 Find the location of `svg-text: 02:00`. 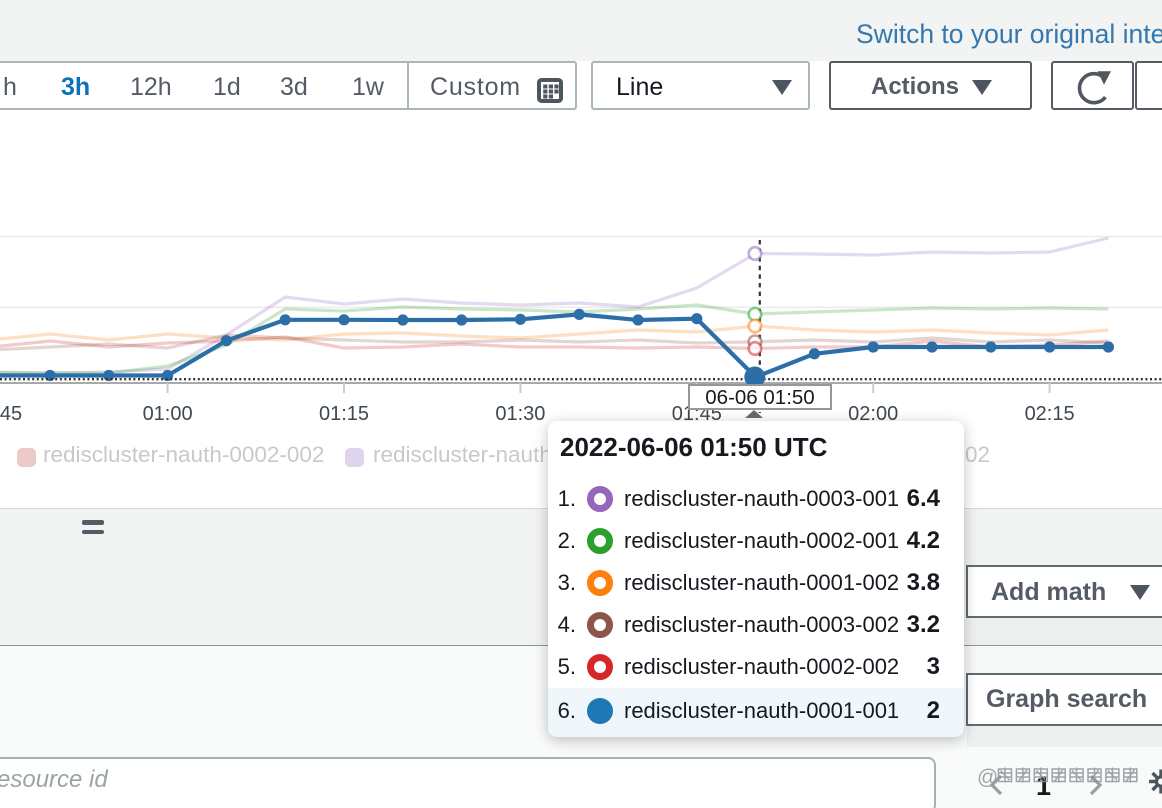

svg-text: 02:00 is located at coordinates (873, 414).